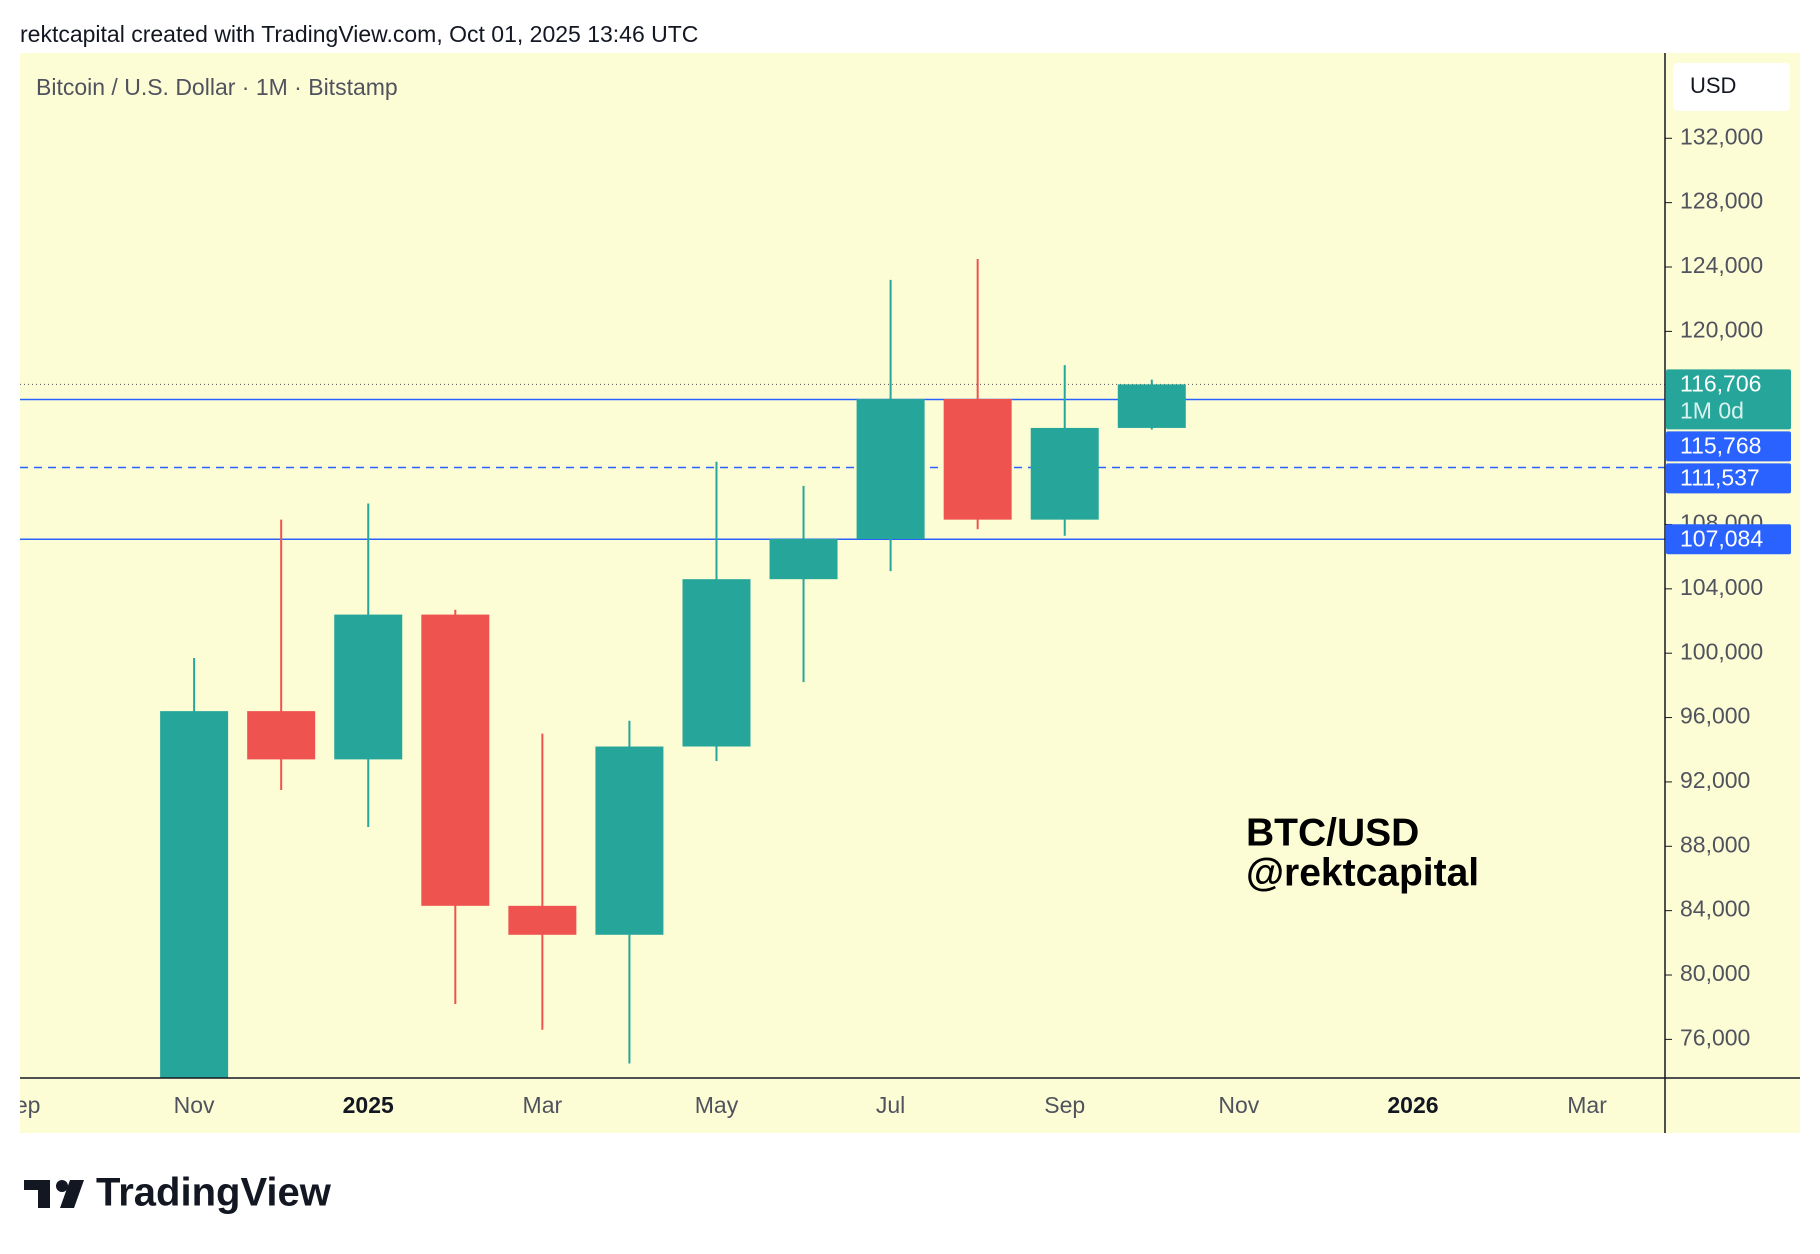  I want to click on y-tick-label: 100,000, so click(1721, 651).